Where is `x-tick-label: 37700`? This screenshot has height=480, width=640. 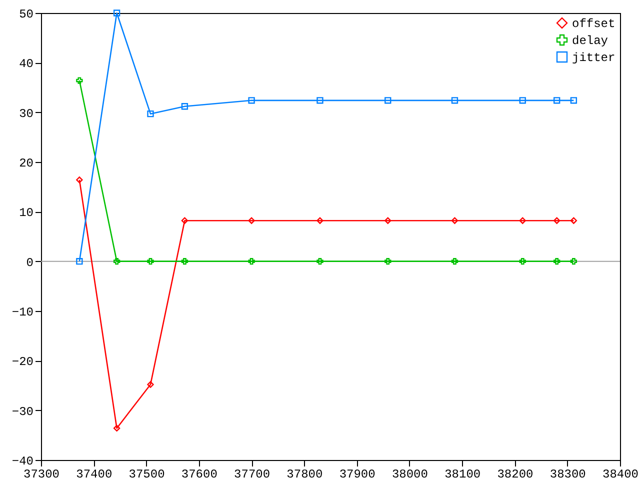
x-tick-label: 37700 is located at coordinates (252, 474).